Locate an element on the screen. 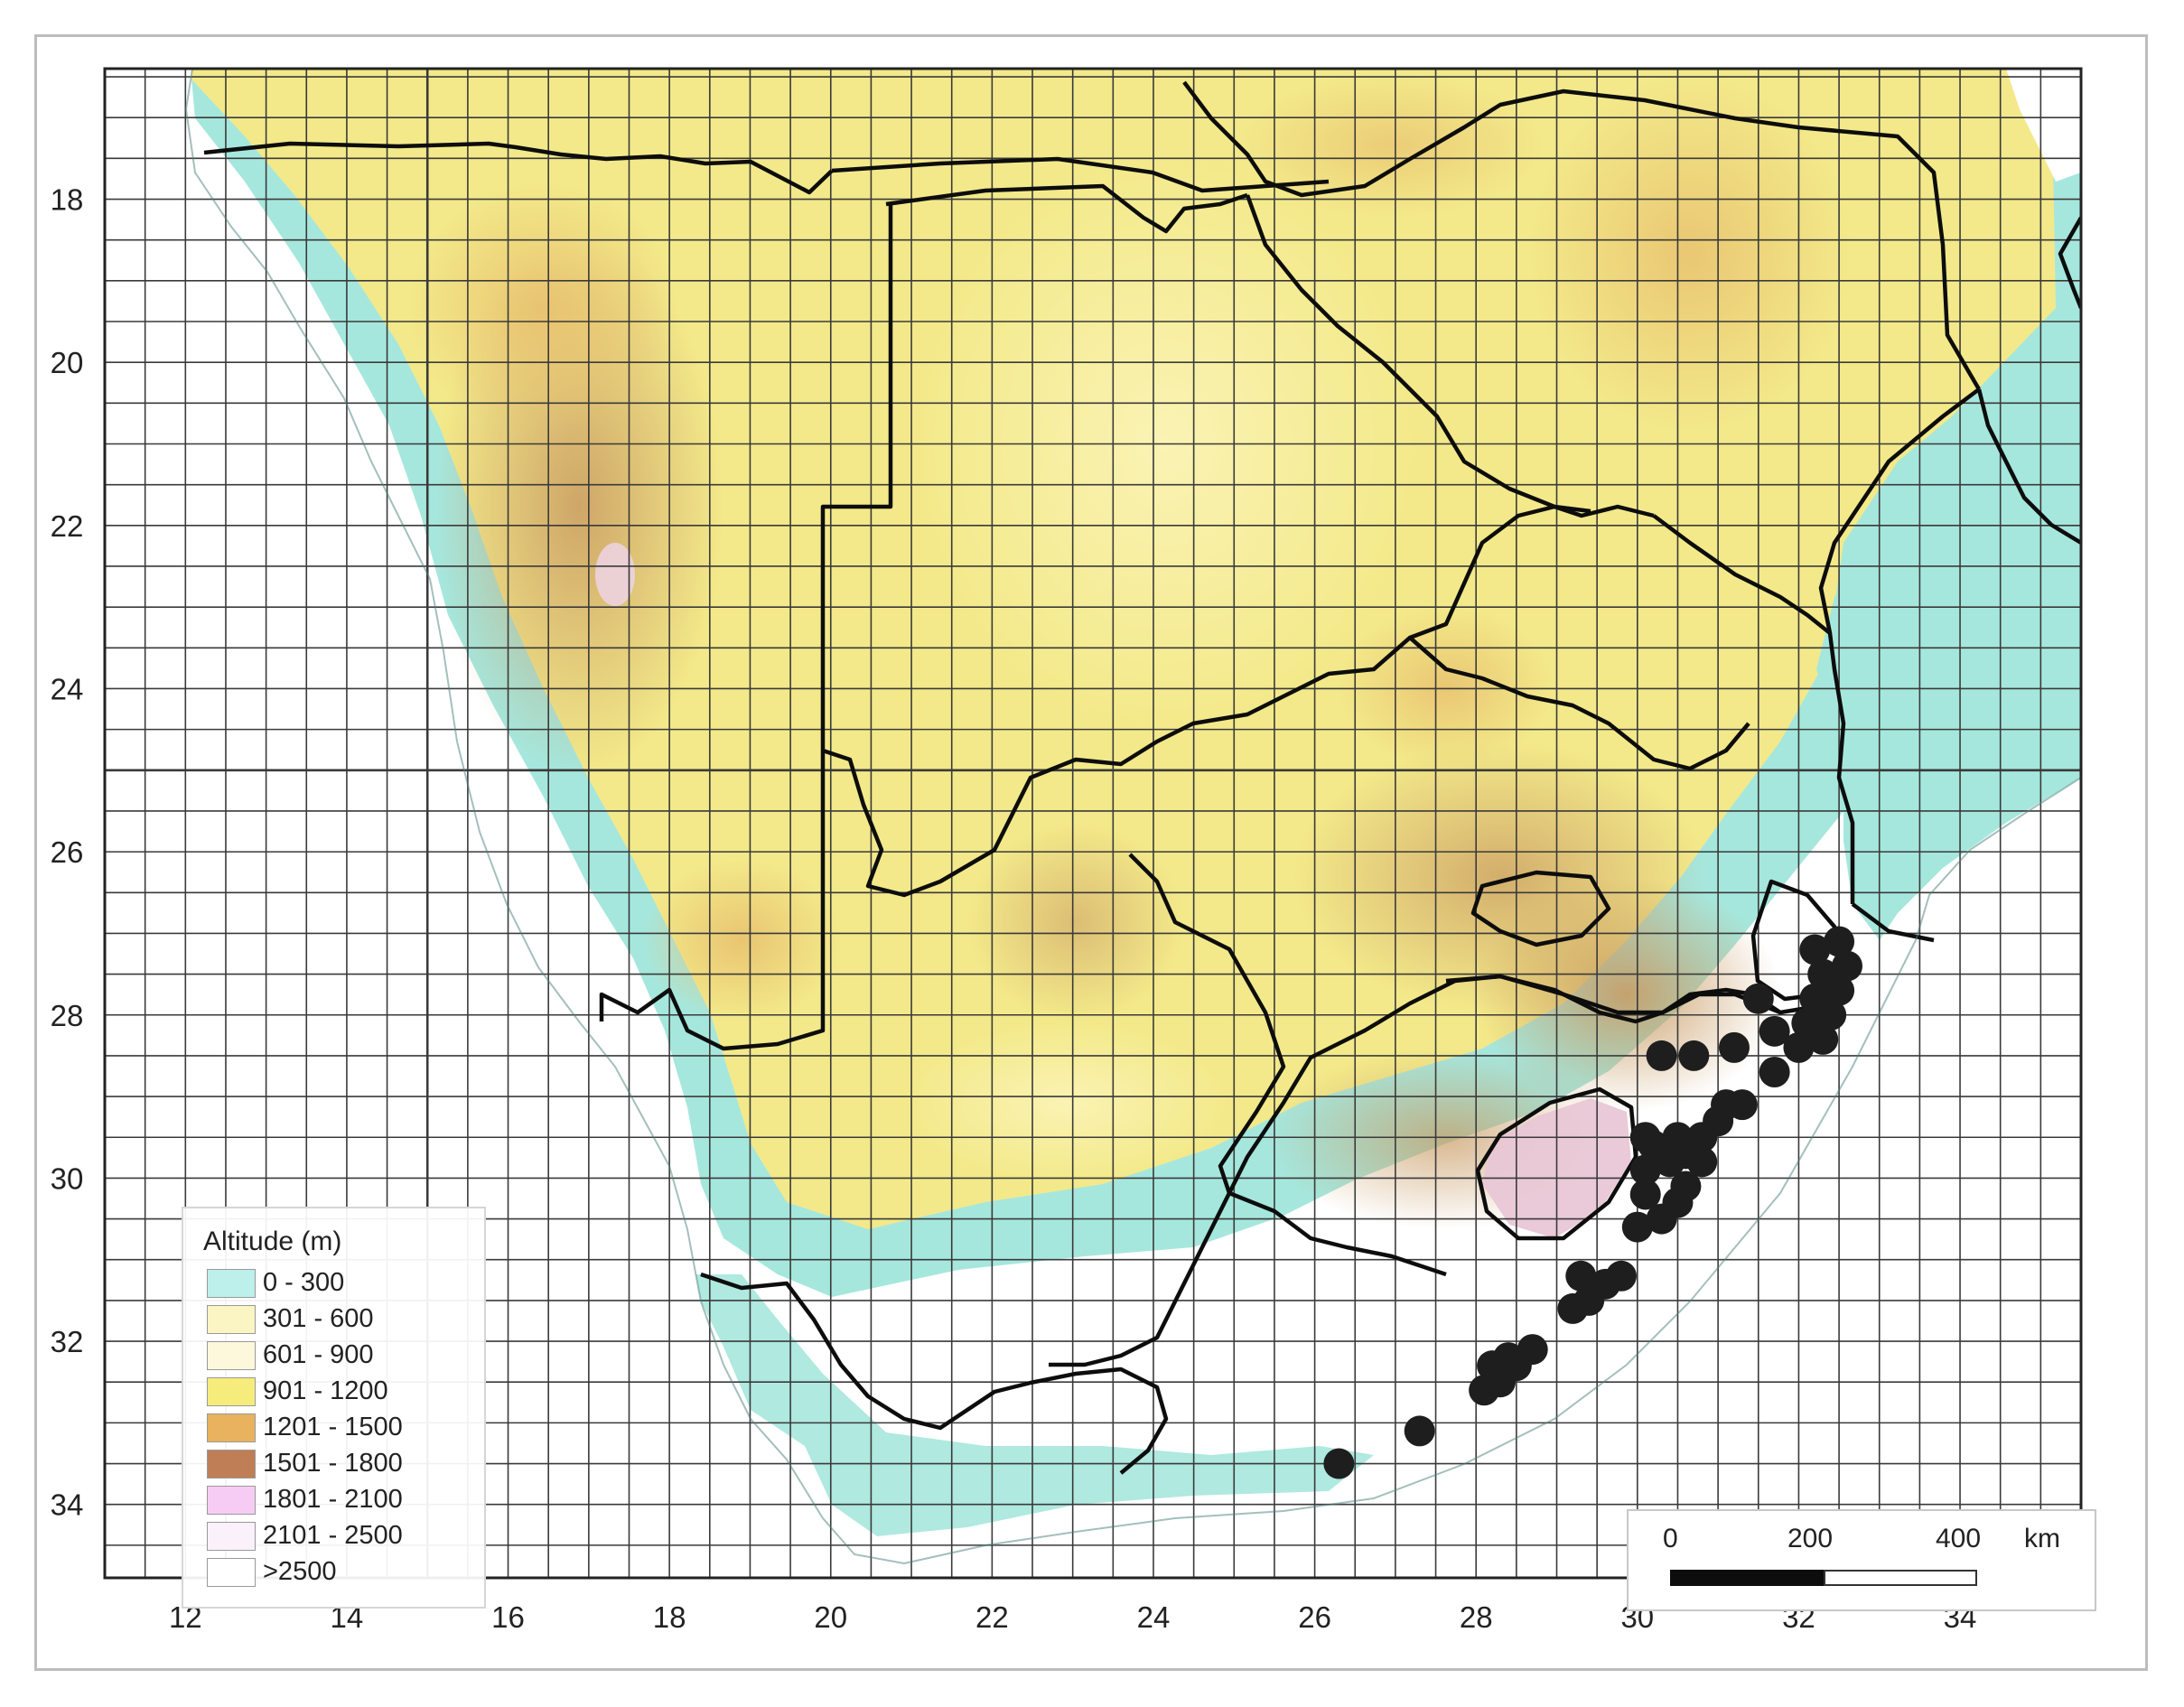 This screenshot has width=2184, height=1707. x-tick-label: 22 is located at coordinates (992, 1617).